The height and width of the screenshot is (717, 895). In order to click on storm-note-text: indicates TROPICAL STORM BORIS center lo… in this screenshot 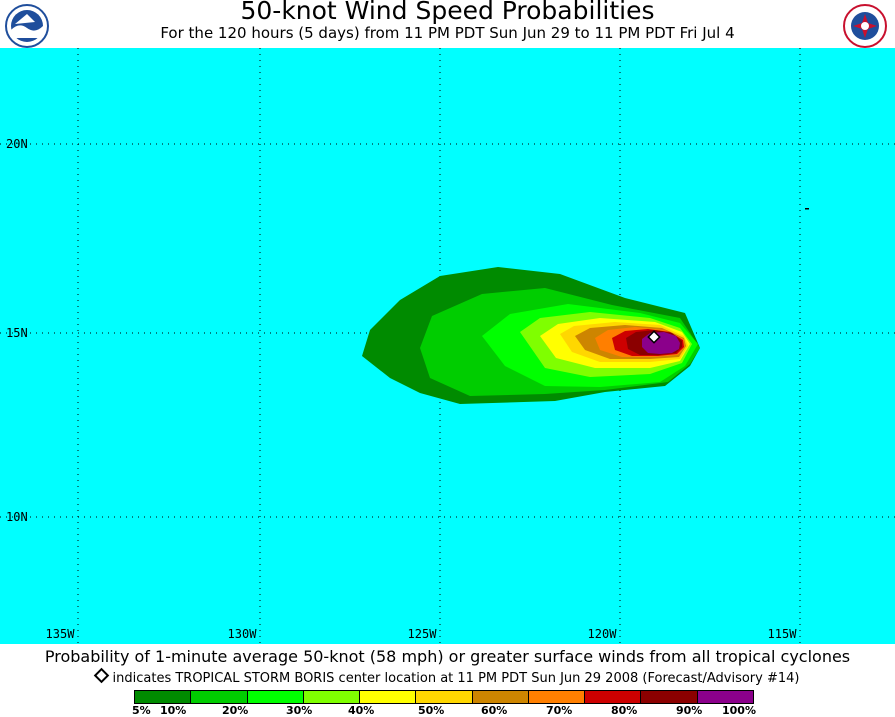, I will do `click(456, 678)`.